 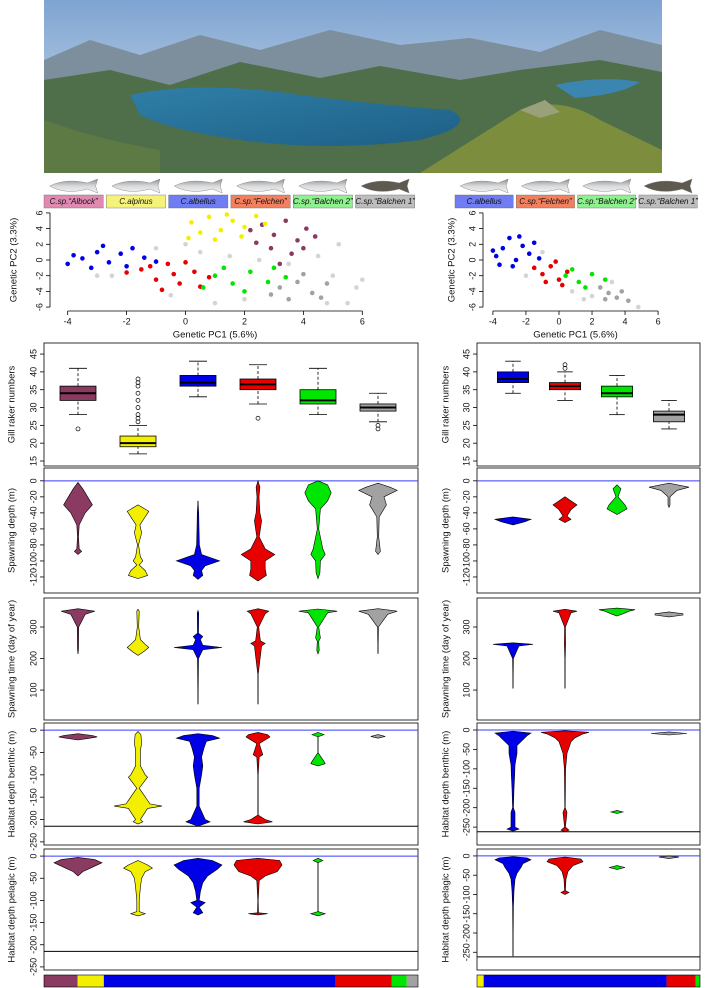 What do you see at coordinates (658, 321) in the screenshot?
I see `x-tick-label: 6` at bounding box center [658, 321].